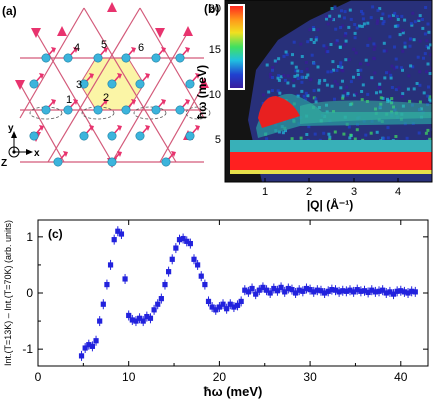 The width and height of the screenshot is (436, 403). What do you see at coordinates (29, 293) in the screenshot?
I see `y-tick-label: 0` at bounding box center [29, 293].